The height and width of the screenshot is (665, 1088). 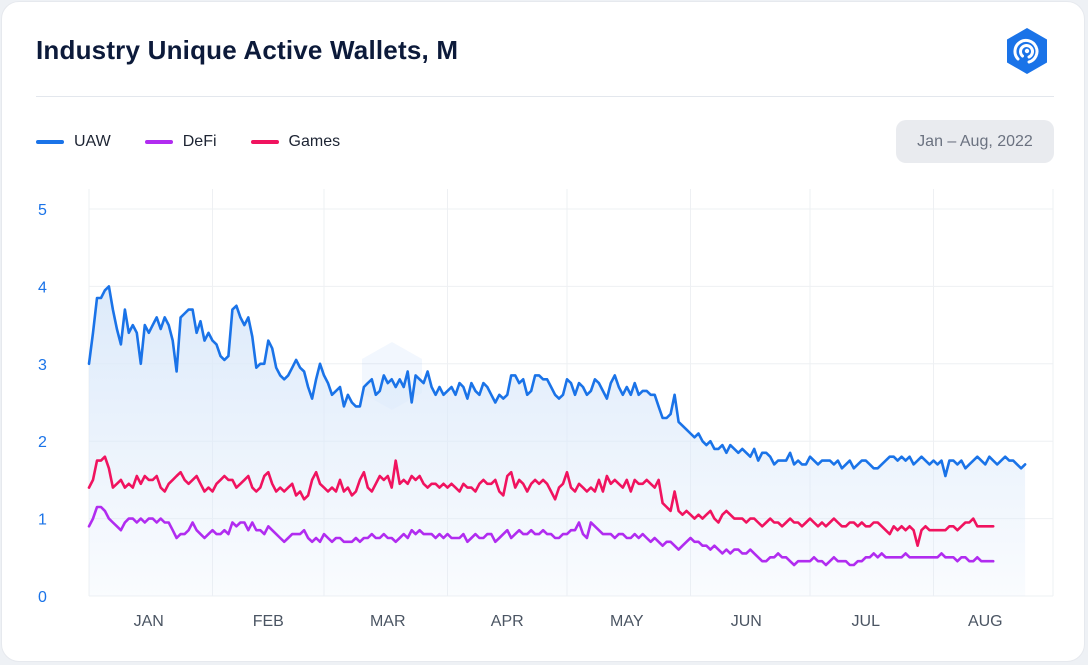 I want to click on legend-swatch-defi, so click(x=158, y=142).